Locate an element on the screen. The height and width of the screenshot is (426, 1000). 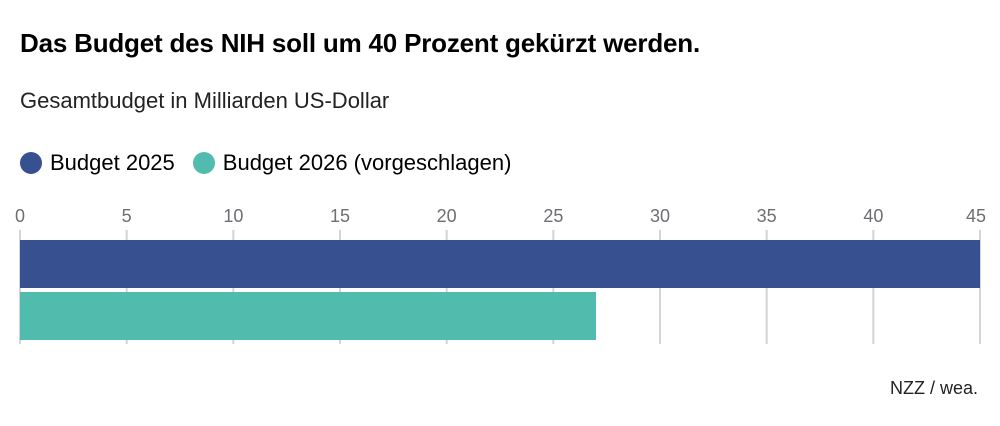
legend-swatch-2025 is located at coordinates (31, 163).